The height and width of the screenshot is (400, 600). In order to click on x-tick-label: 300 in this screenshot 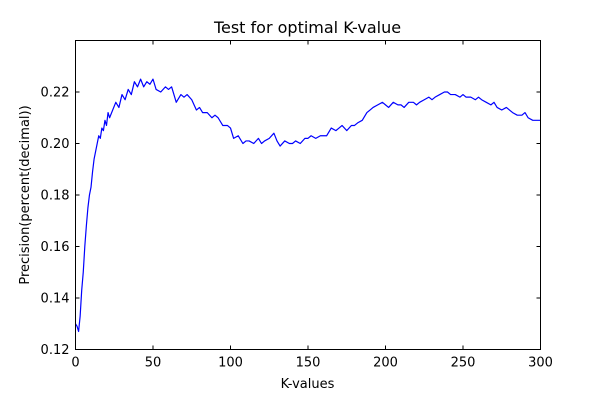, I will do `click(540, 363)`.